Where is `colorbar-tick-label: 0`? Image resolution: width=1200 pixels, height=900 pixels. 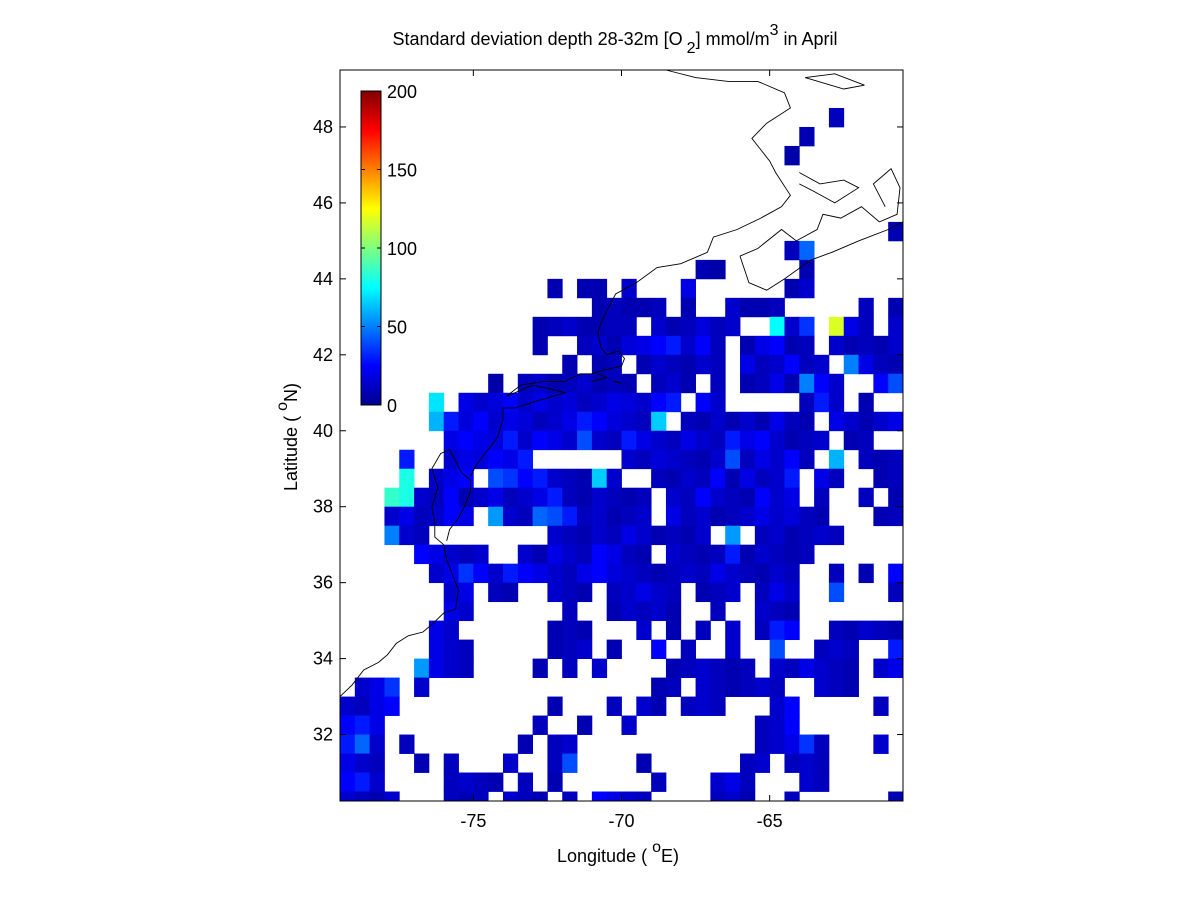 colorbar-tick-label: 0 is located at coordinates (392, 406).